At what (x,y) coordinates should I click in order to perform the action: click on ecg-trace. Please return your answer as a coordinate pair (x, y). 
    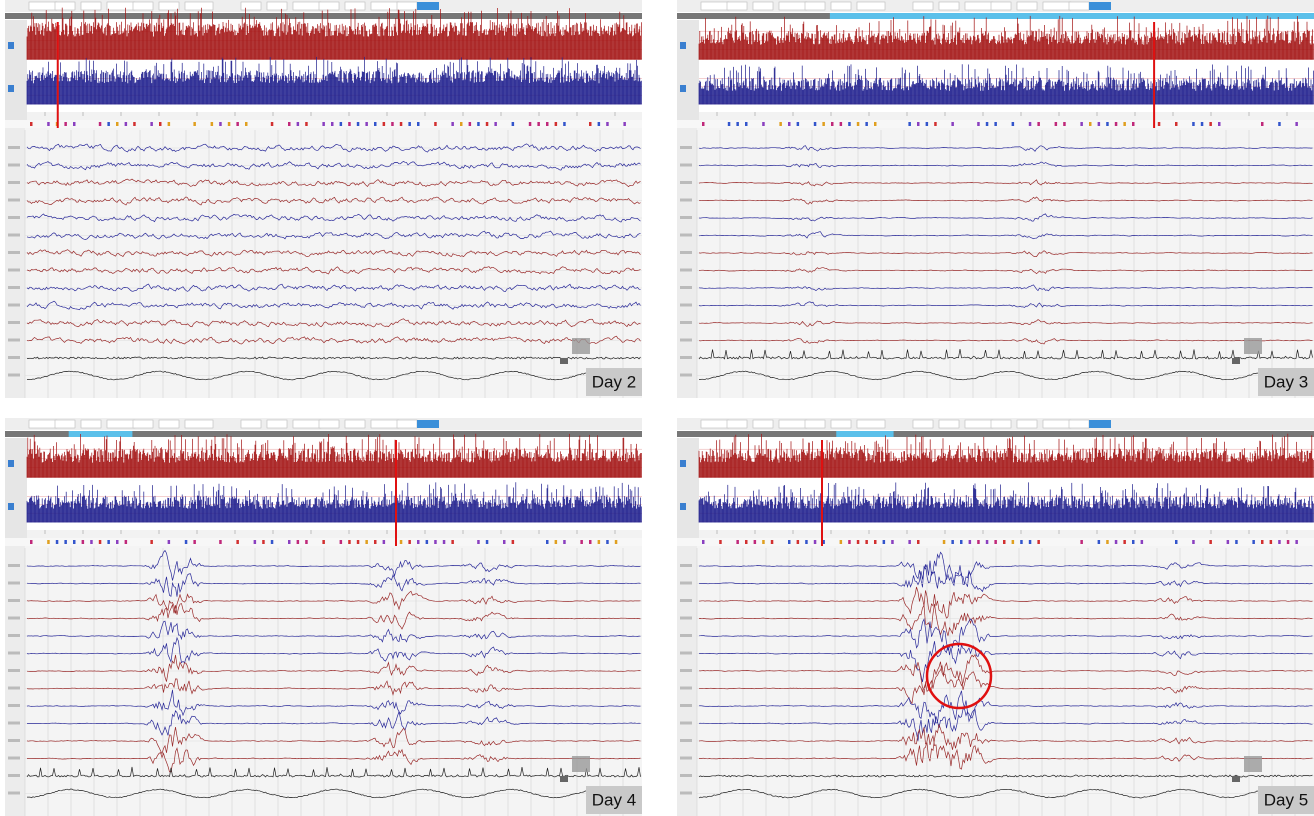
    Looking at the image, I should click on (334, 793).